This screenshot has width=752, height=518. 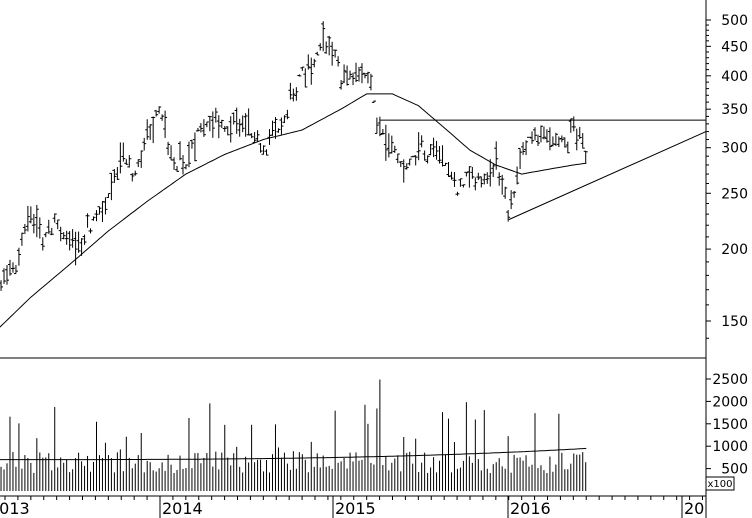 What do you see at coordinates (734, 149) in the screenshot?
I see `price-tick-label: 300` at bounding box center [734, 149].